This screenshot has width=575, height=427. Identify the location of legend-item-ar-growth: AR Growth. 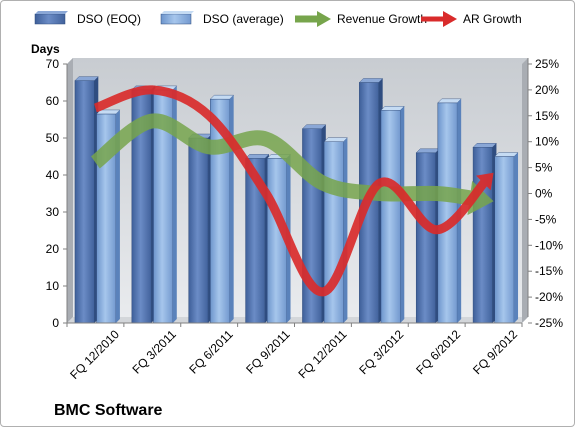
(471, 19).